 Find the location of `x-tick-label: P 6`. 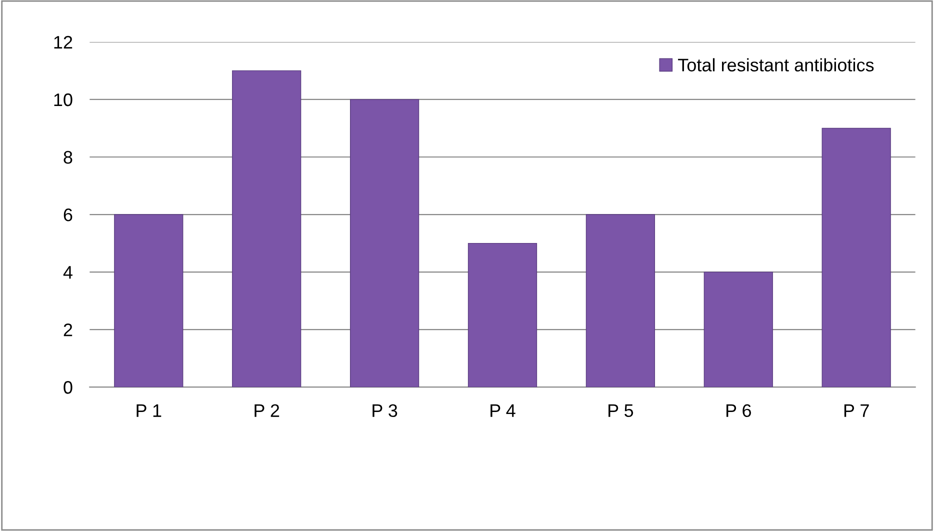

x-tick-label: P 6 is located at coordinates (738, 411).